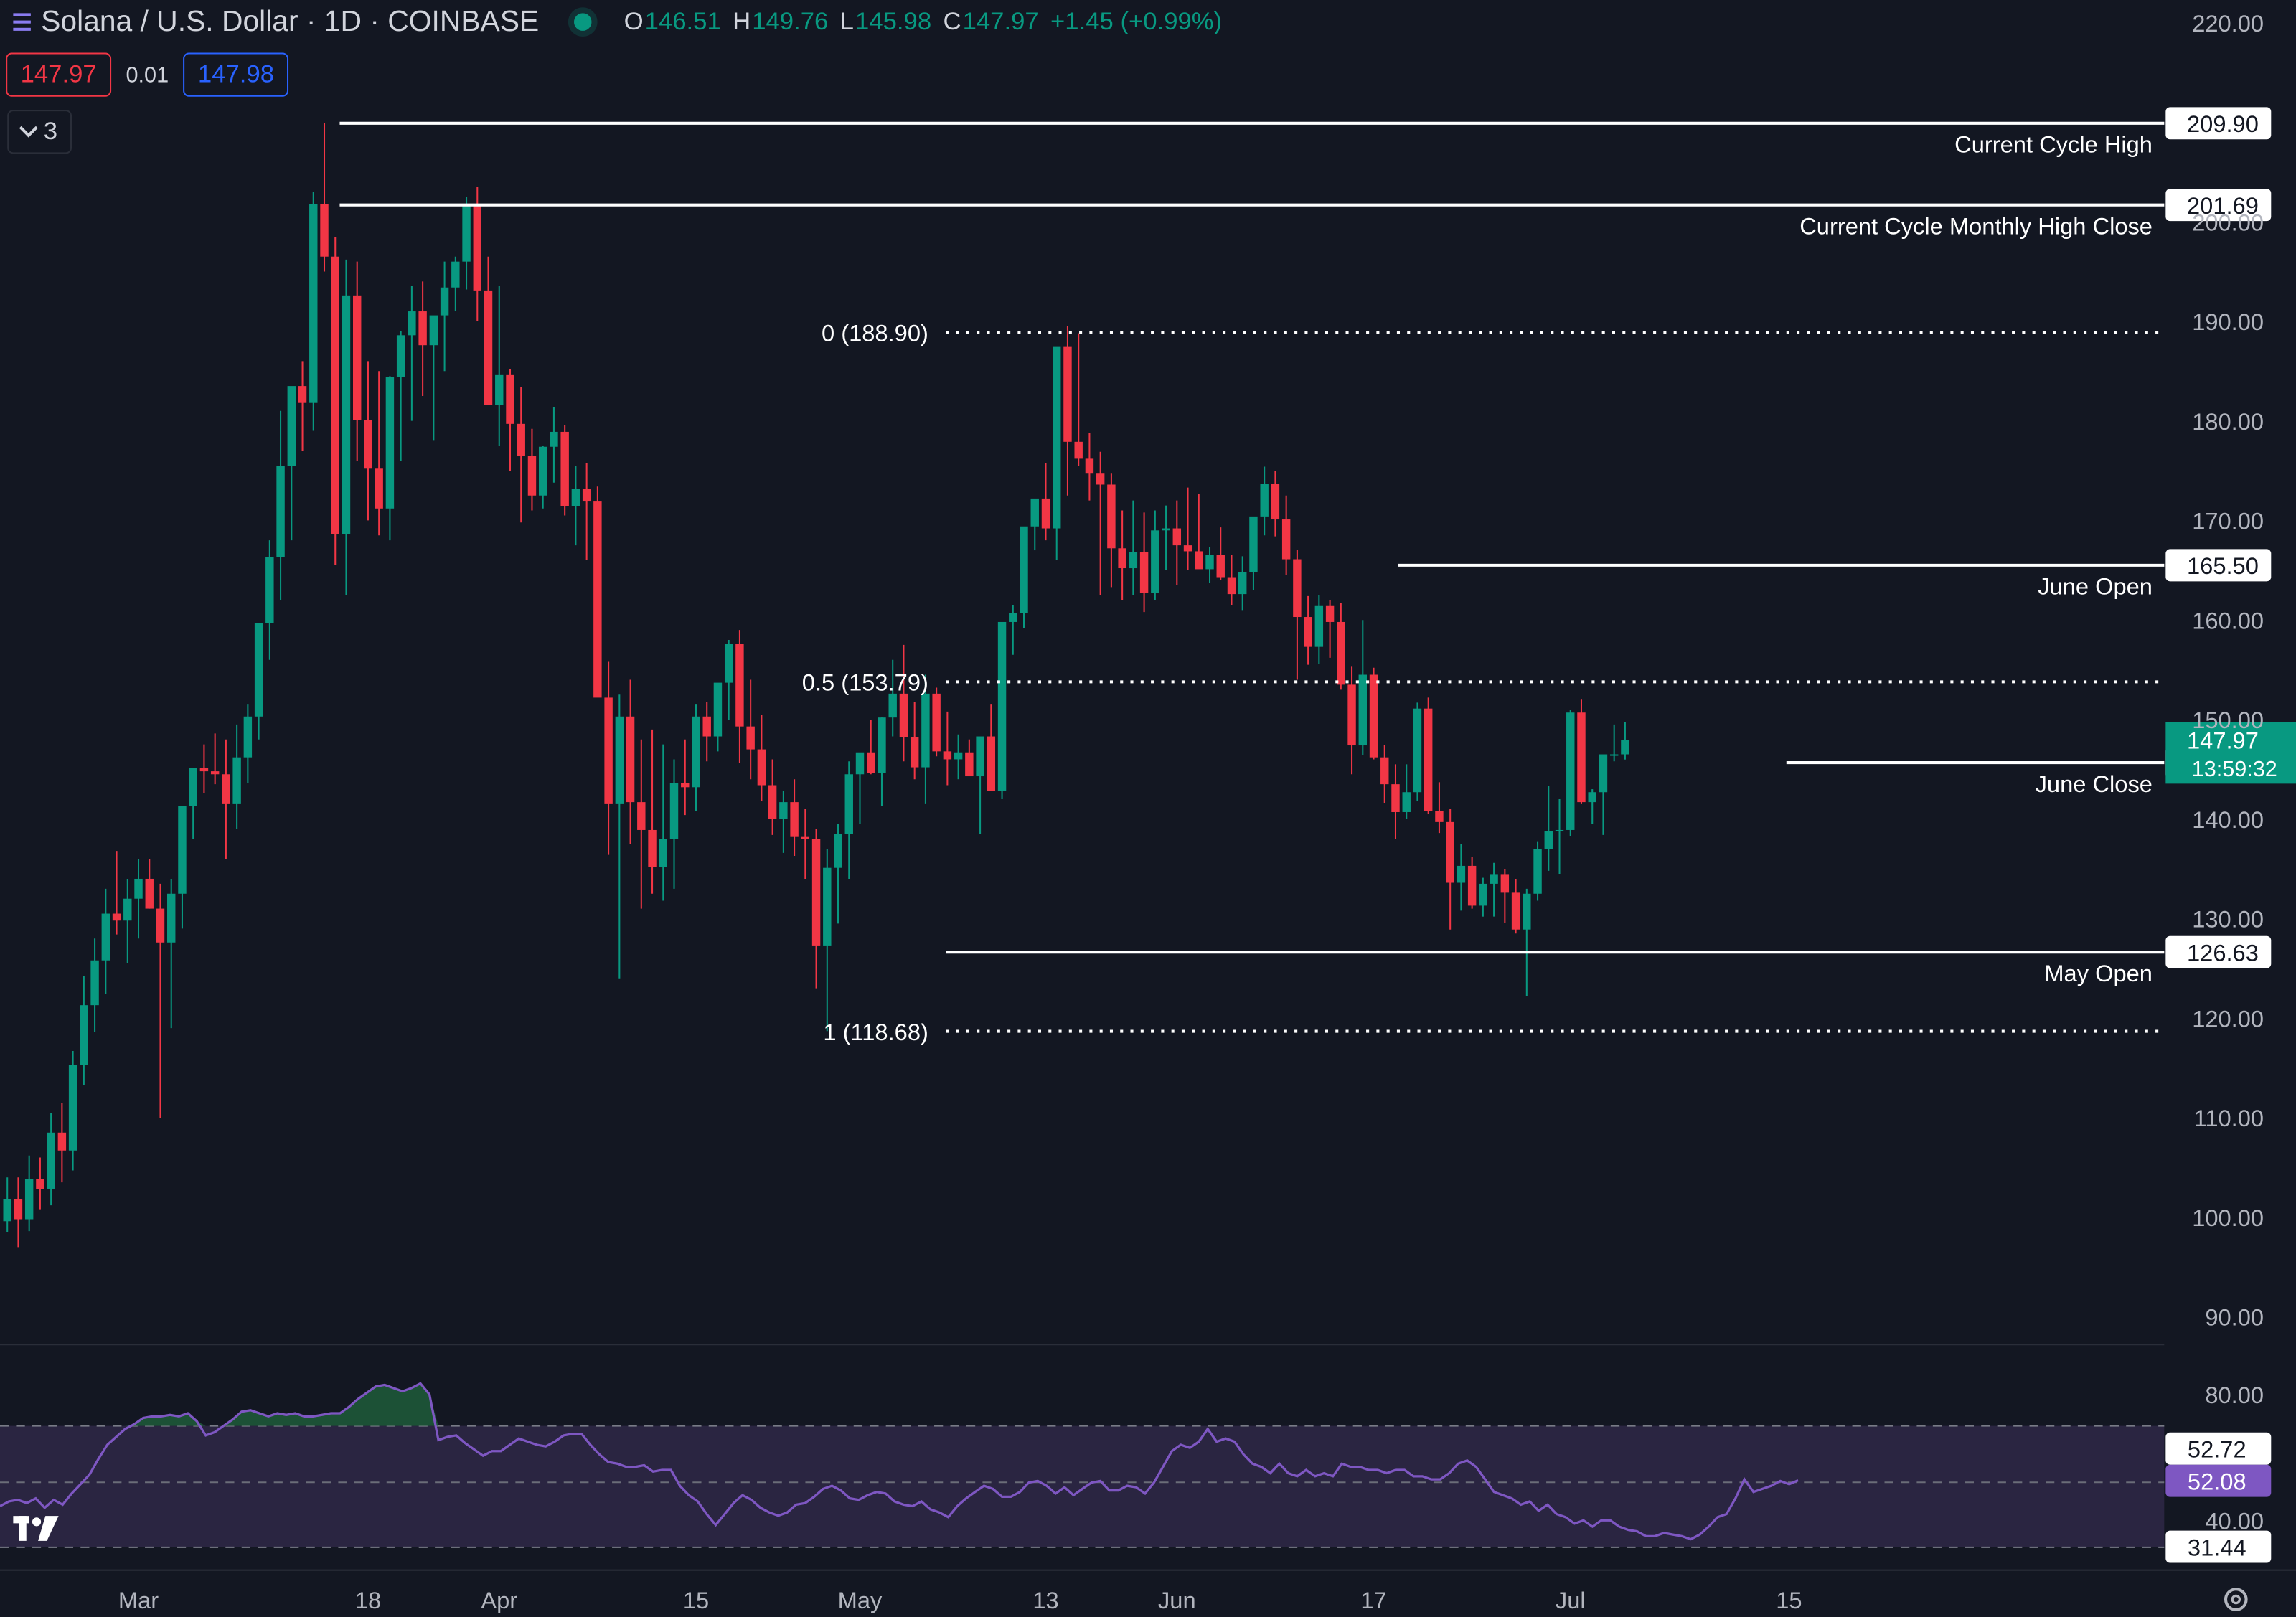  What do you see at coordinates (1045, 1600) in the screenshot?
I see `time-tick-label: 13` at bounding box center [1045, 1600].